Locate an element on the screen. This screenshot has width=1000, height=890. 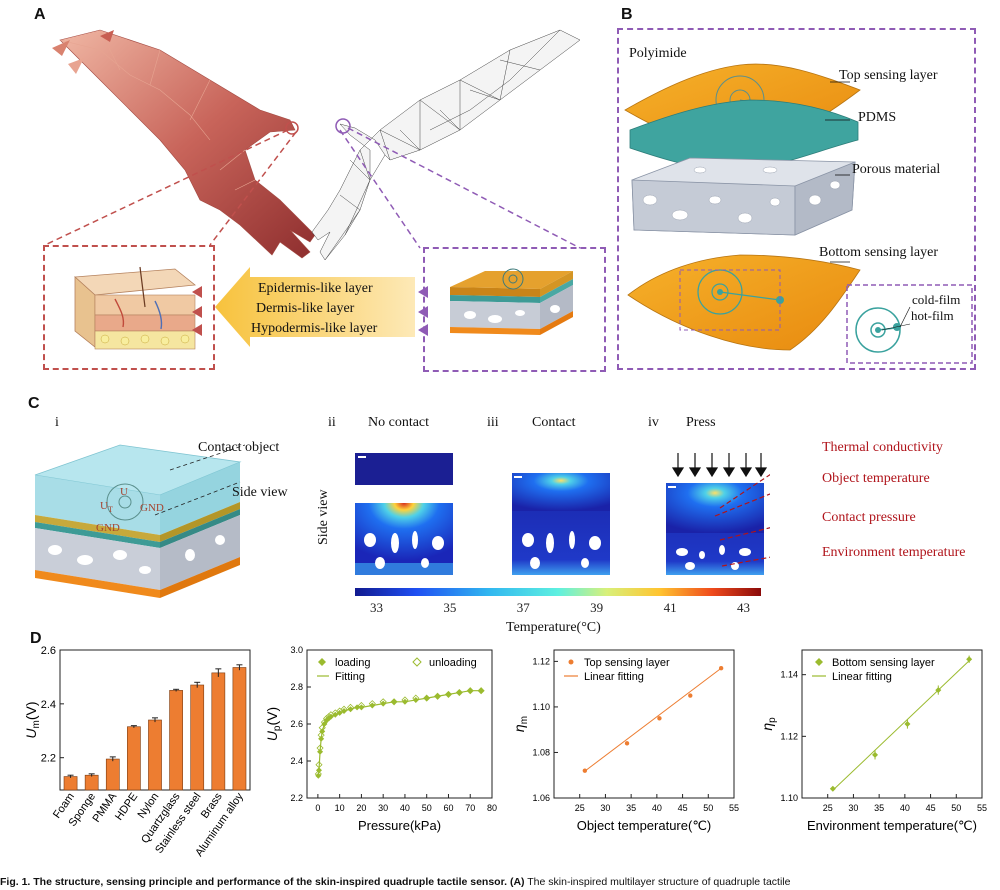
gnd-label-2: GND is located at coordinates (108, 528).